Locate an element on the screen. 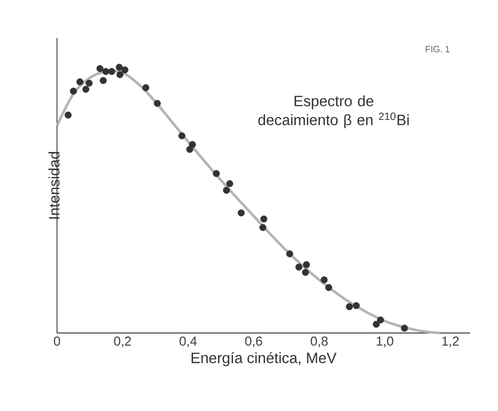 The width and height of the screenshot is (498, 411). x-tick-label: 0,8 is located at coordinates (319, 342).